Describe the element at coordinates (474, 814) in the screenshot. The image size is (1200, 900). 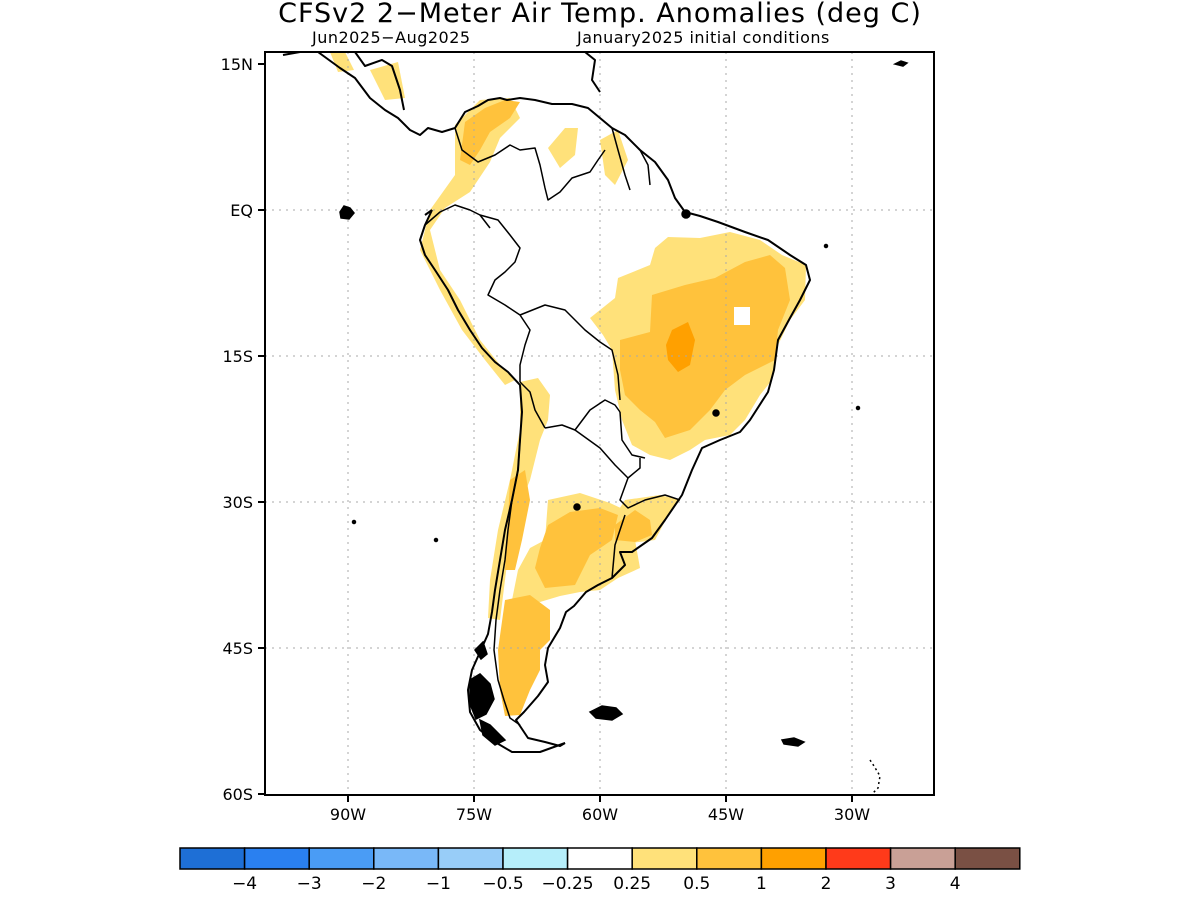
I see `lon-label: 75W` at that location.